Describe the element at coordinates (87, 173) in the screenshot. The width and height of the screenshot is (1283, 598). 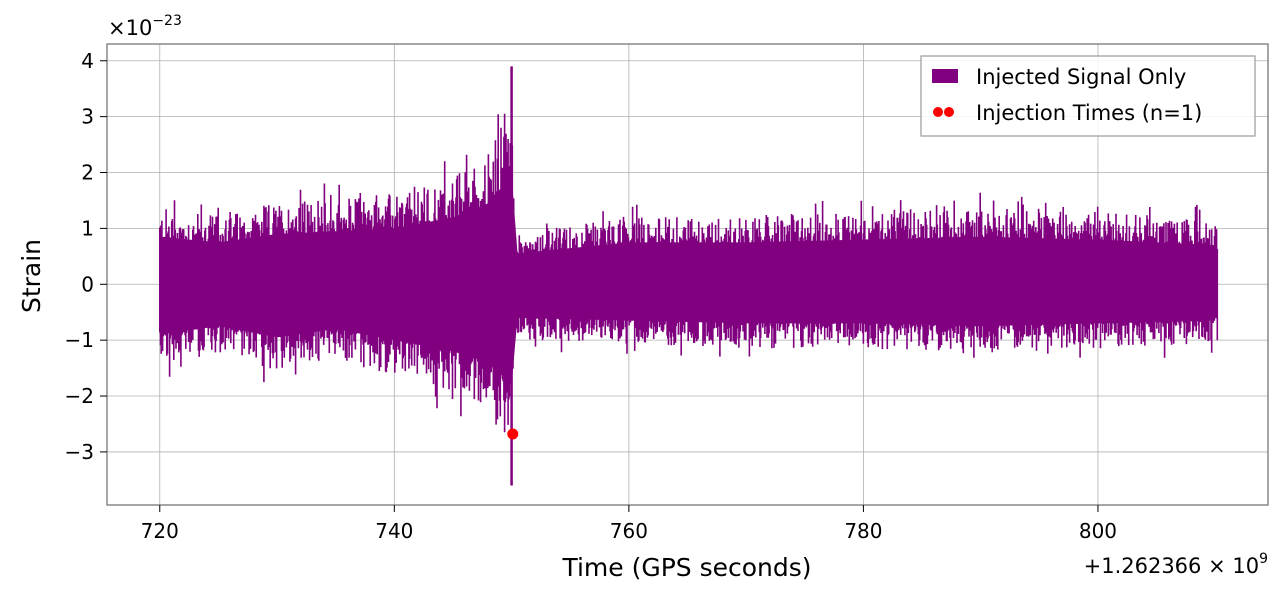
I see `y-tick-label: 2` at that location.